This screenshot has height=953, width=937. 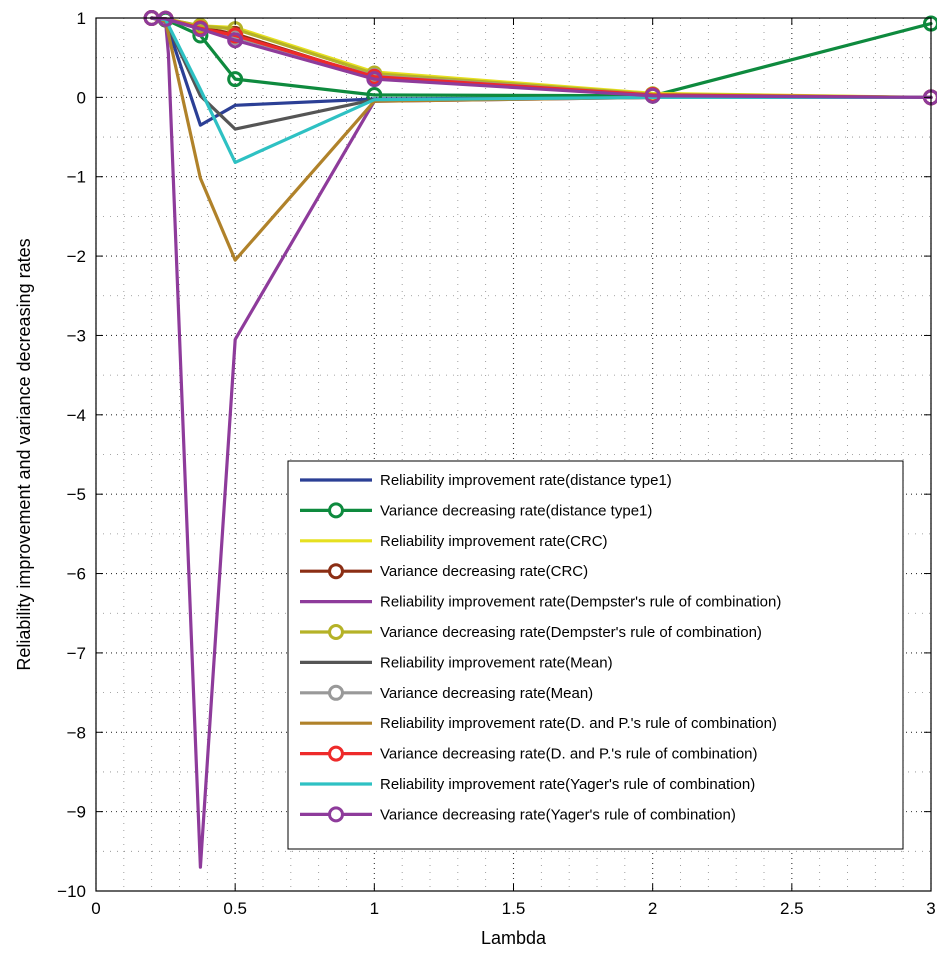 I want to click on legend-label: Variance decreasing rate(CRC), so click(x=484, y=571).